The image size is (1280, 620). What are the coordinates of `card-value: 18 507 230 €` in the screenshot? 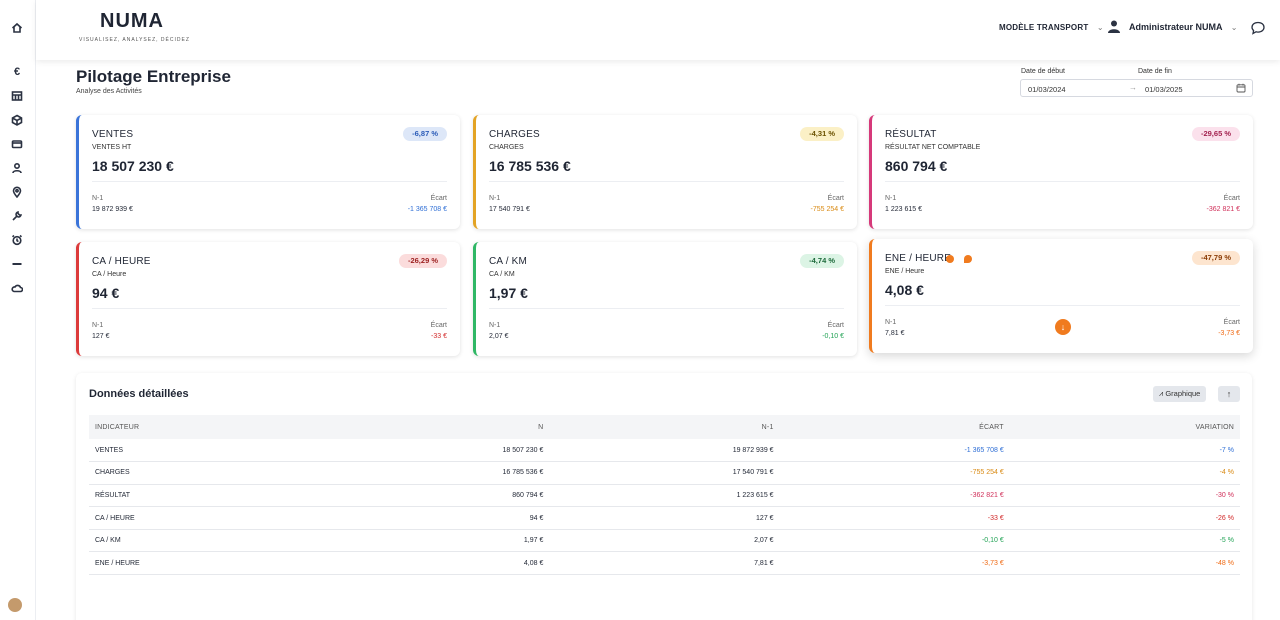 It's located at (133, 166).